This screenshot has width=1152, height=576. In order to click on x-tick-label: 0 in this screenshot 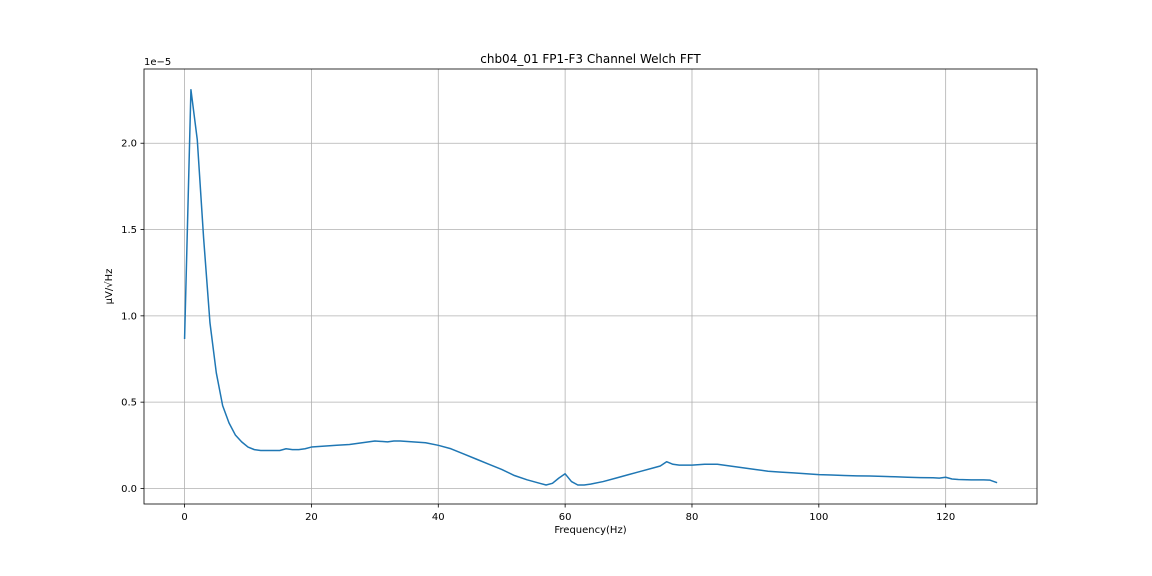, I will do `click(184, 517)`.